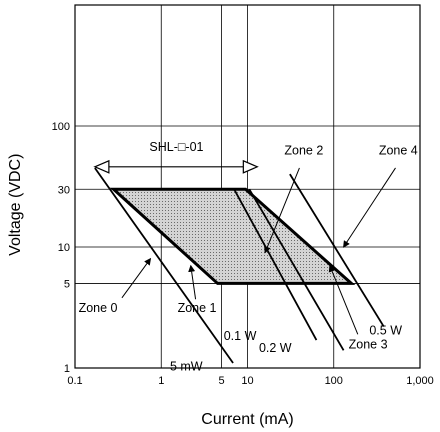 The width and height of the screenshot is (440, 432). Describe the element at coordinates (275, 264) in the screenshot. I see `power-line-0-1-w` at that location.